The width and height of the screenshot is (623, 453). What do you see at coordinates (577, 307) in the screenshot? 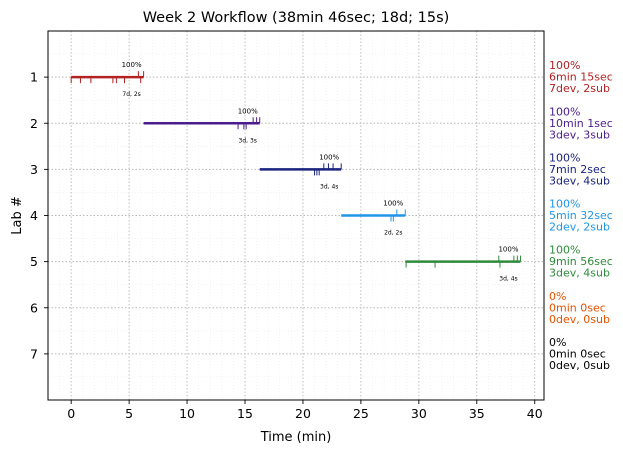
I see `lab-6-summary-line: 0min 0sec` at bounding box center [577, 307].